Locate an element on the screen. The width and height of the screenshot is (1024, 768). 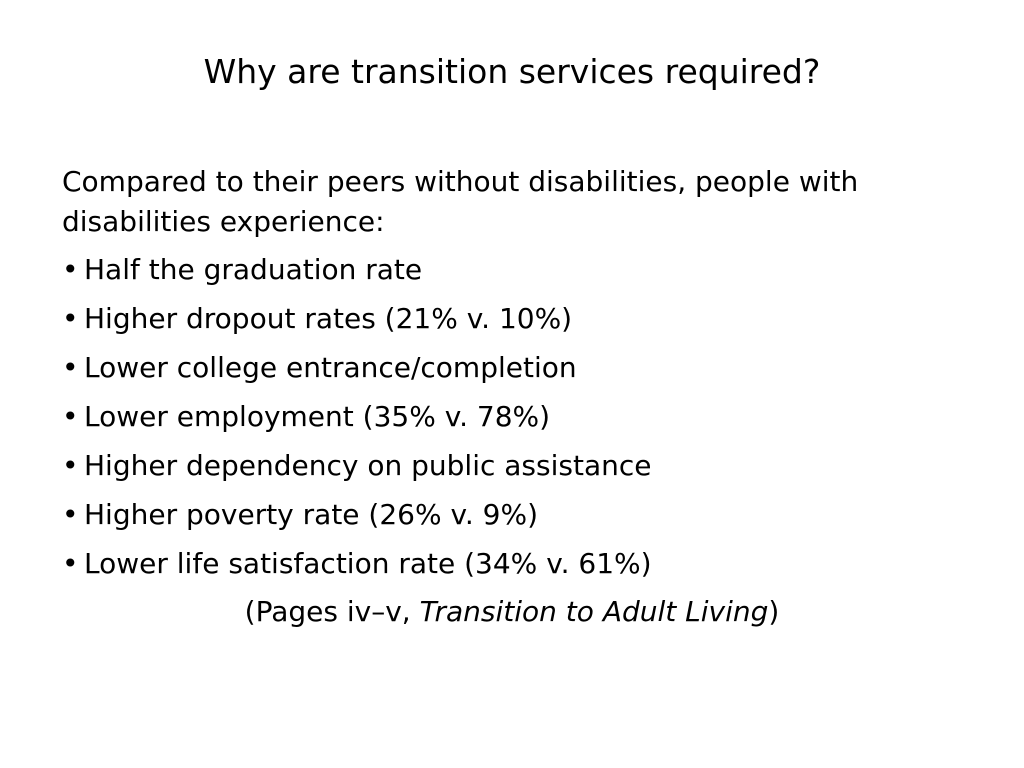
bullet-item-poverty: • Higher poverty rate (26% v. 9%) is located at coordinates (512, 515).